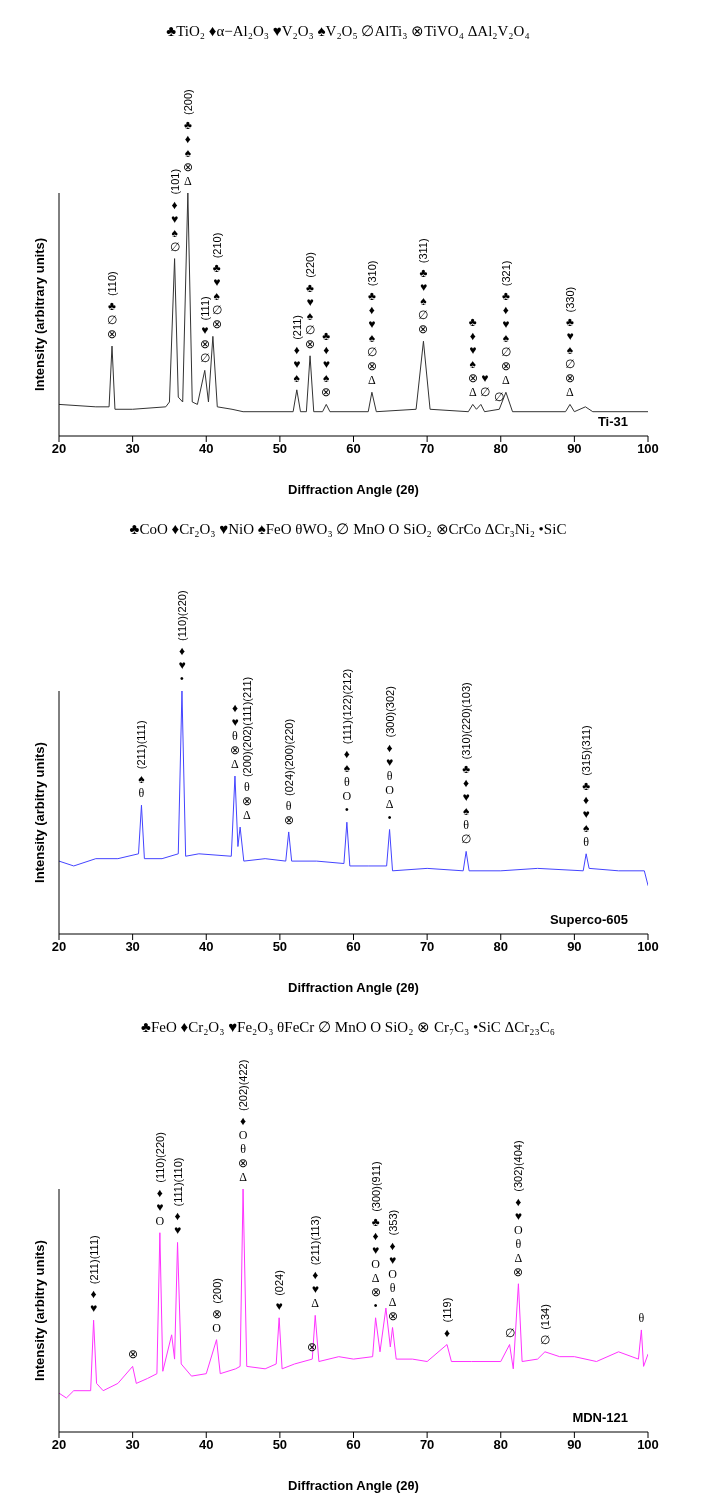 The height and width of the screenshot is (1511, 704). I want to click on annotation: (119), so click(447, 1310).